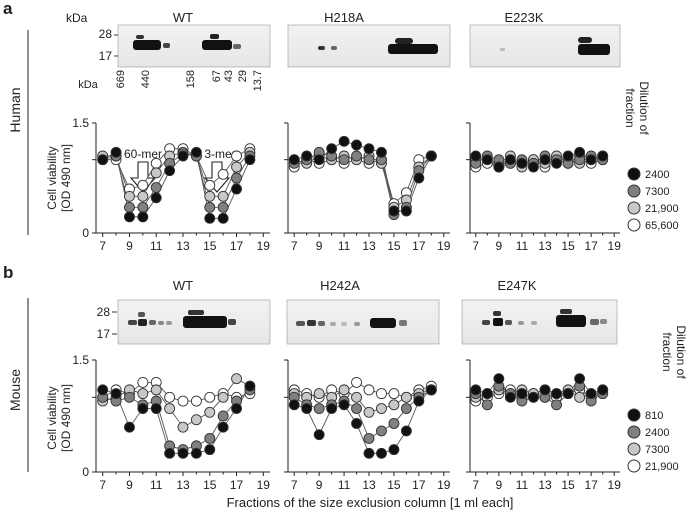  What do you see at coordinates (106, 56) in the screenshot?
I see `marker-17: 17` at bounding box center [106, 56].